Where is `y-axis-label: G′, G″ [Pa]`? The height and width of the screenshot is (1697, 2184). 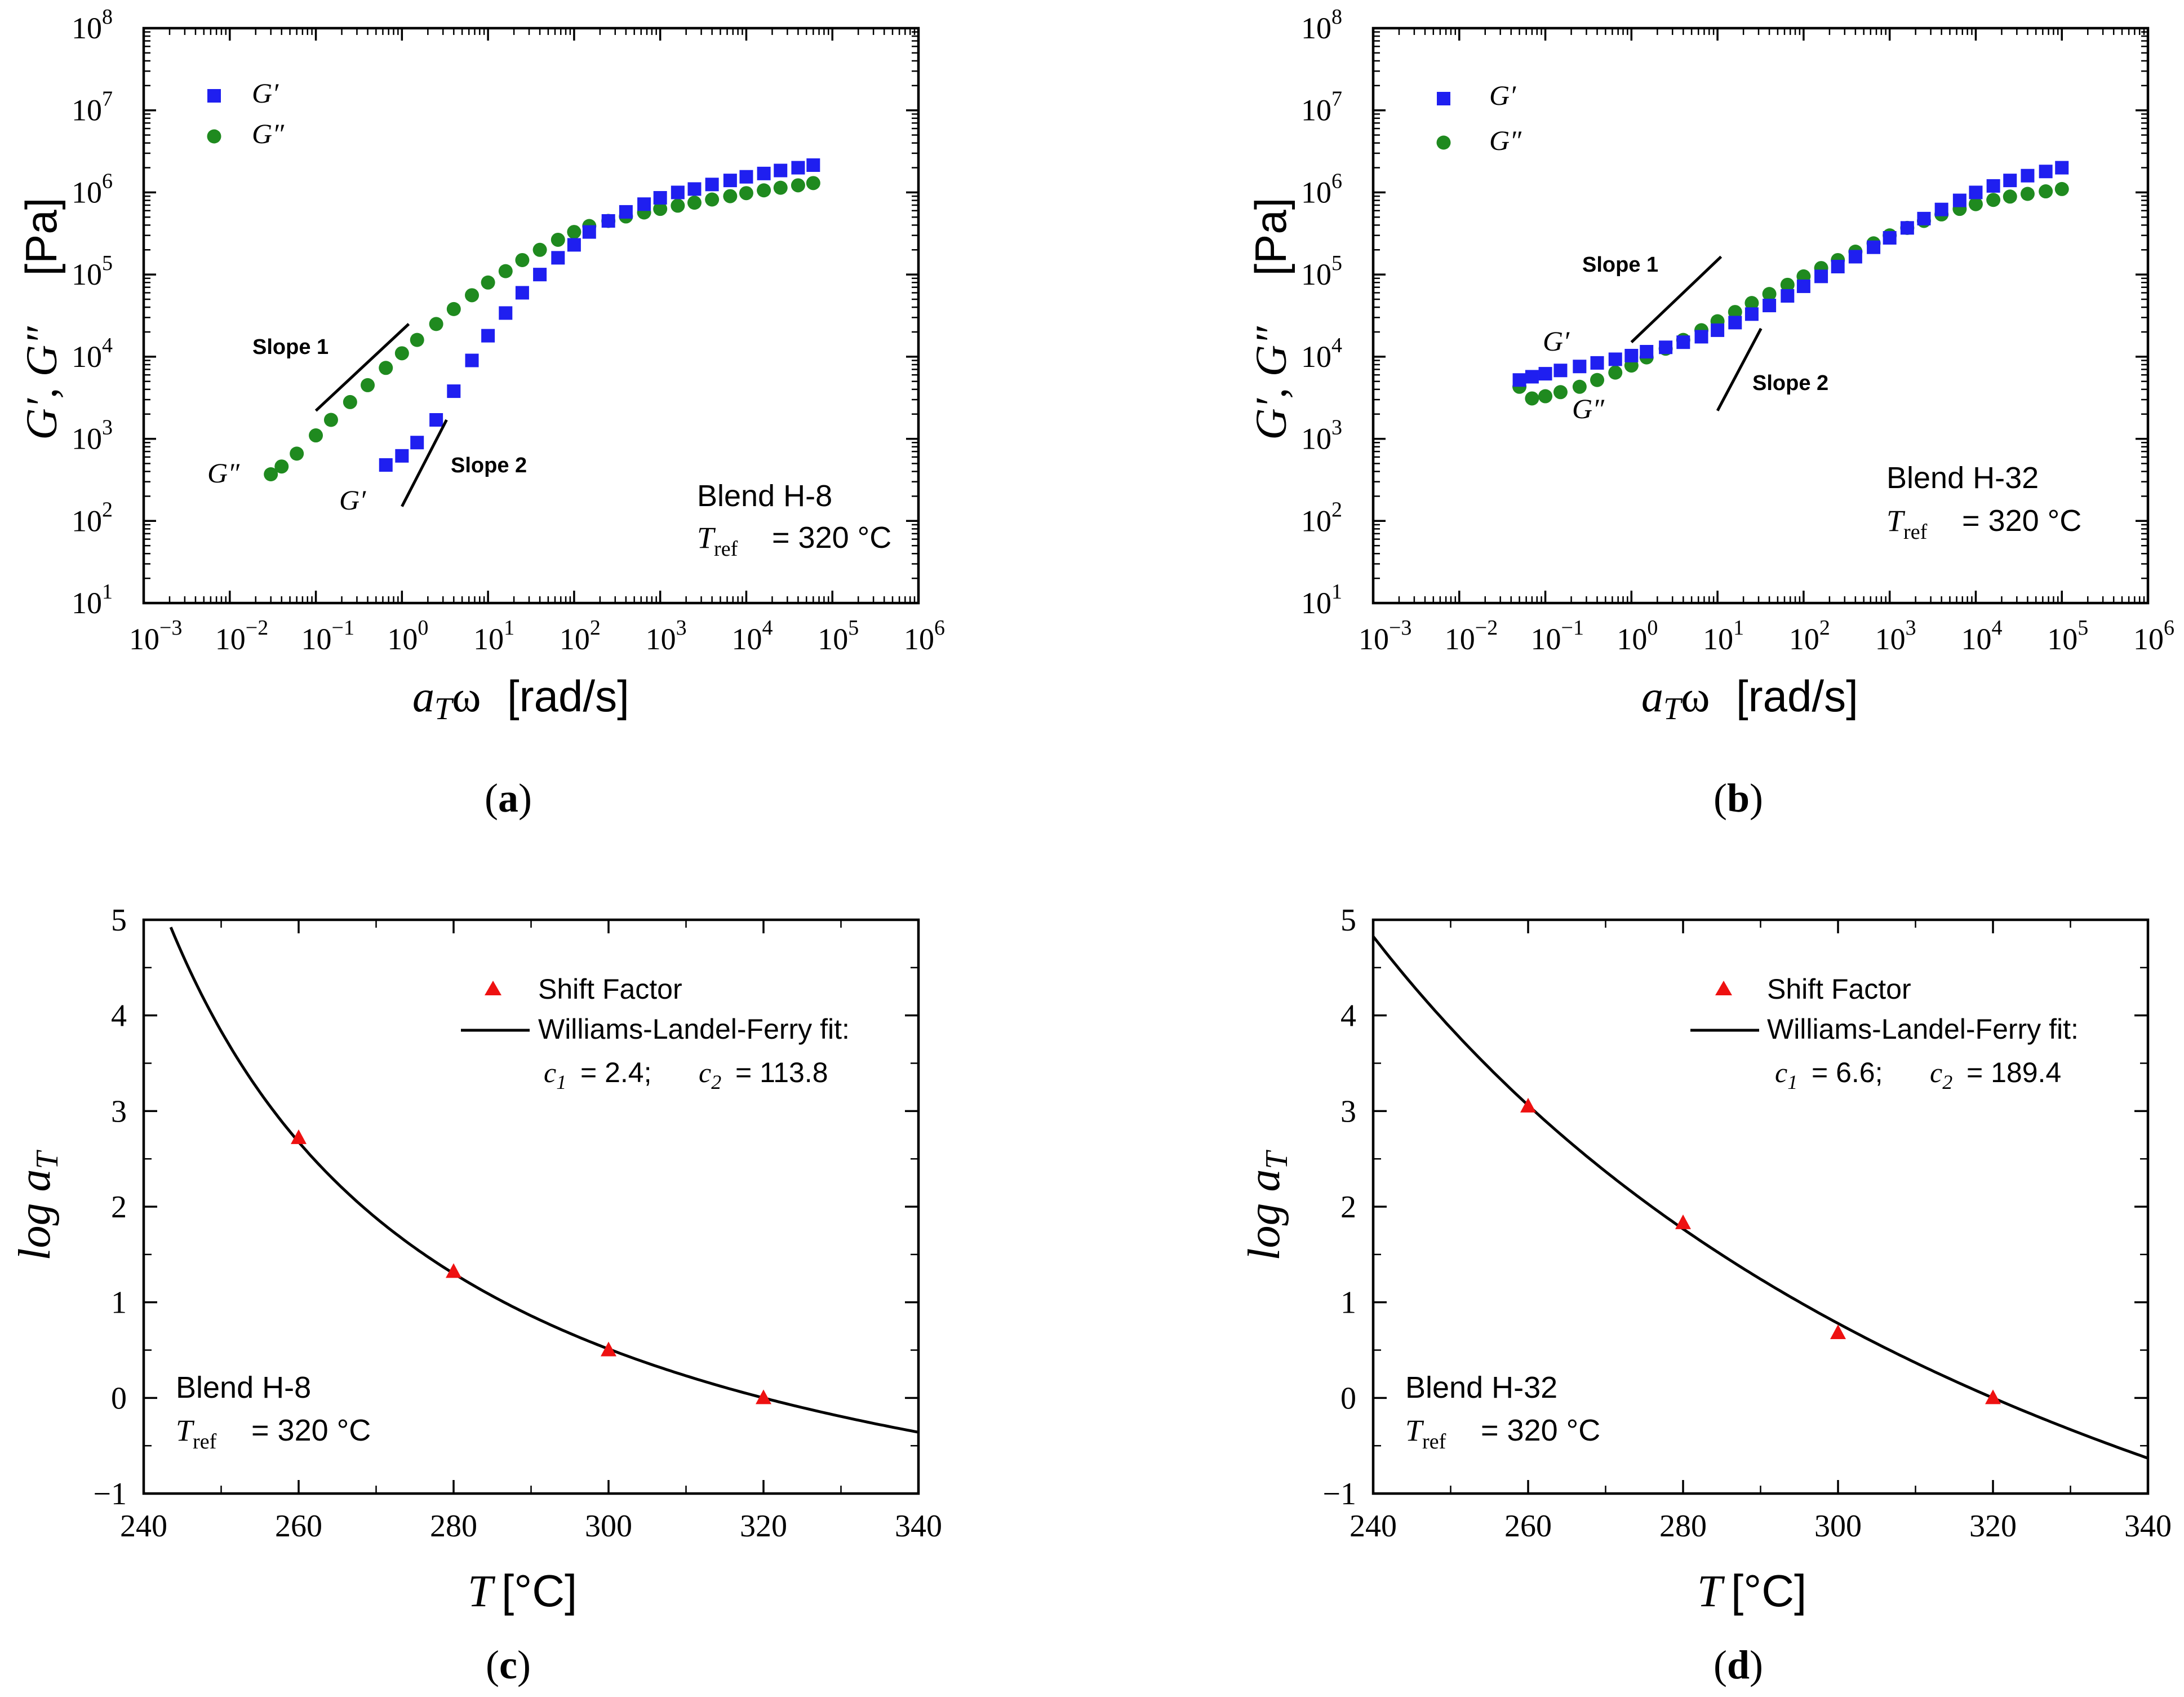 y-axis-label: G′, G″ [Pa] is located at coordinates (41, 319).